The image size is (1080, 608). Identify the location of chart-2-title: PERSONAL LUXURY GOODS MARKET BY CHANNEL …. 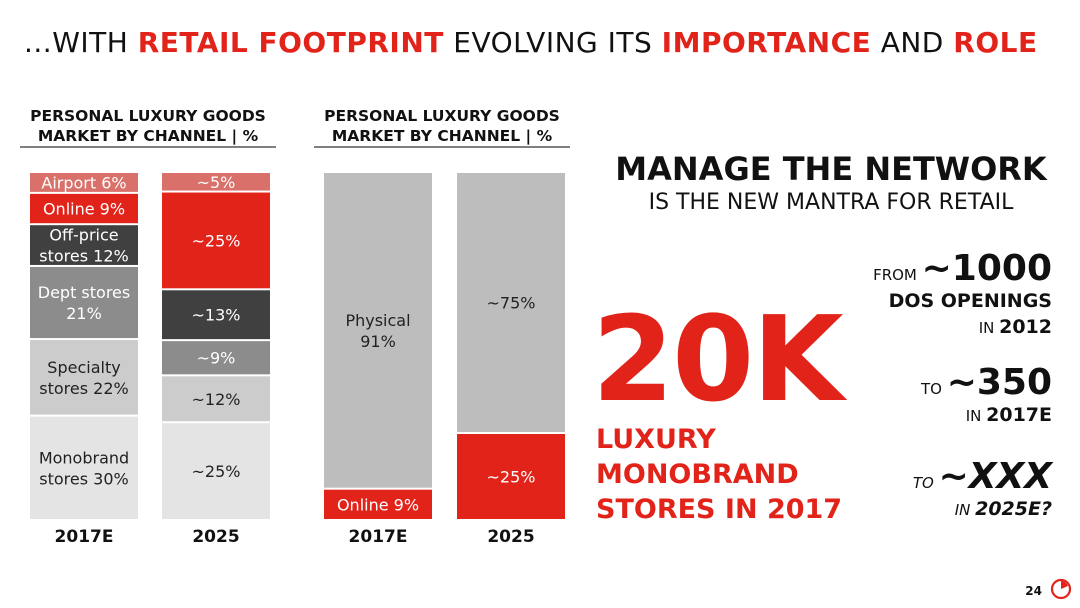
(442, 126).